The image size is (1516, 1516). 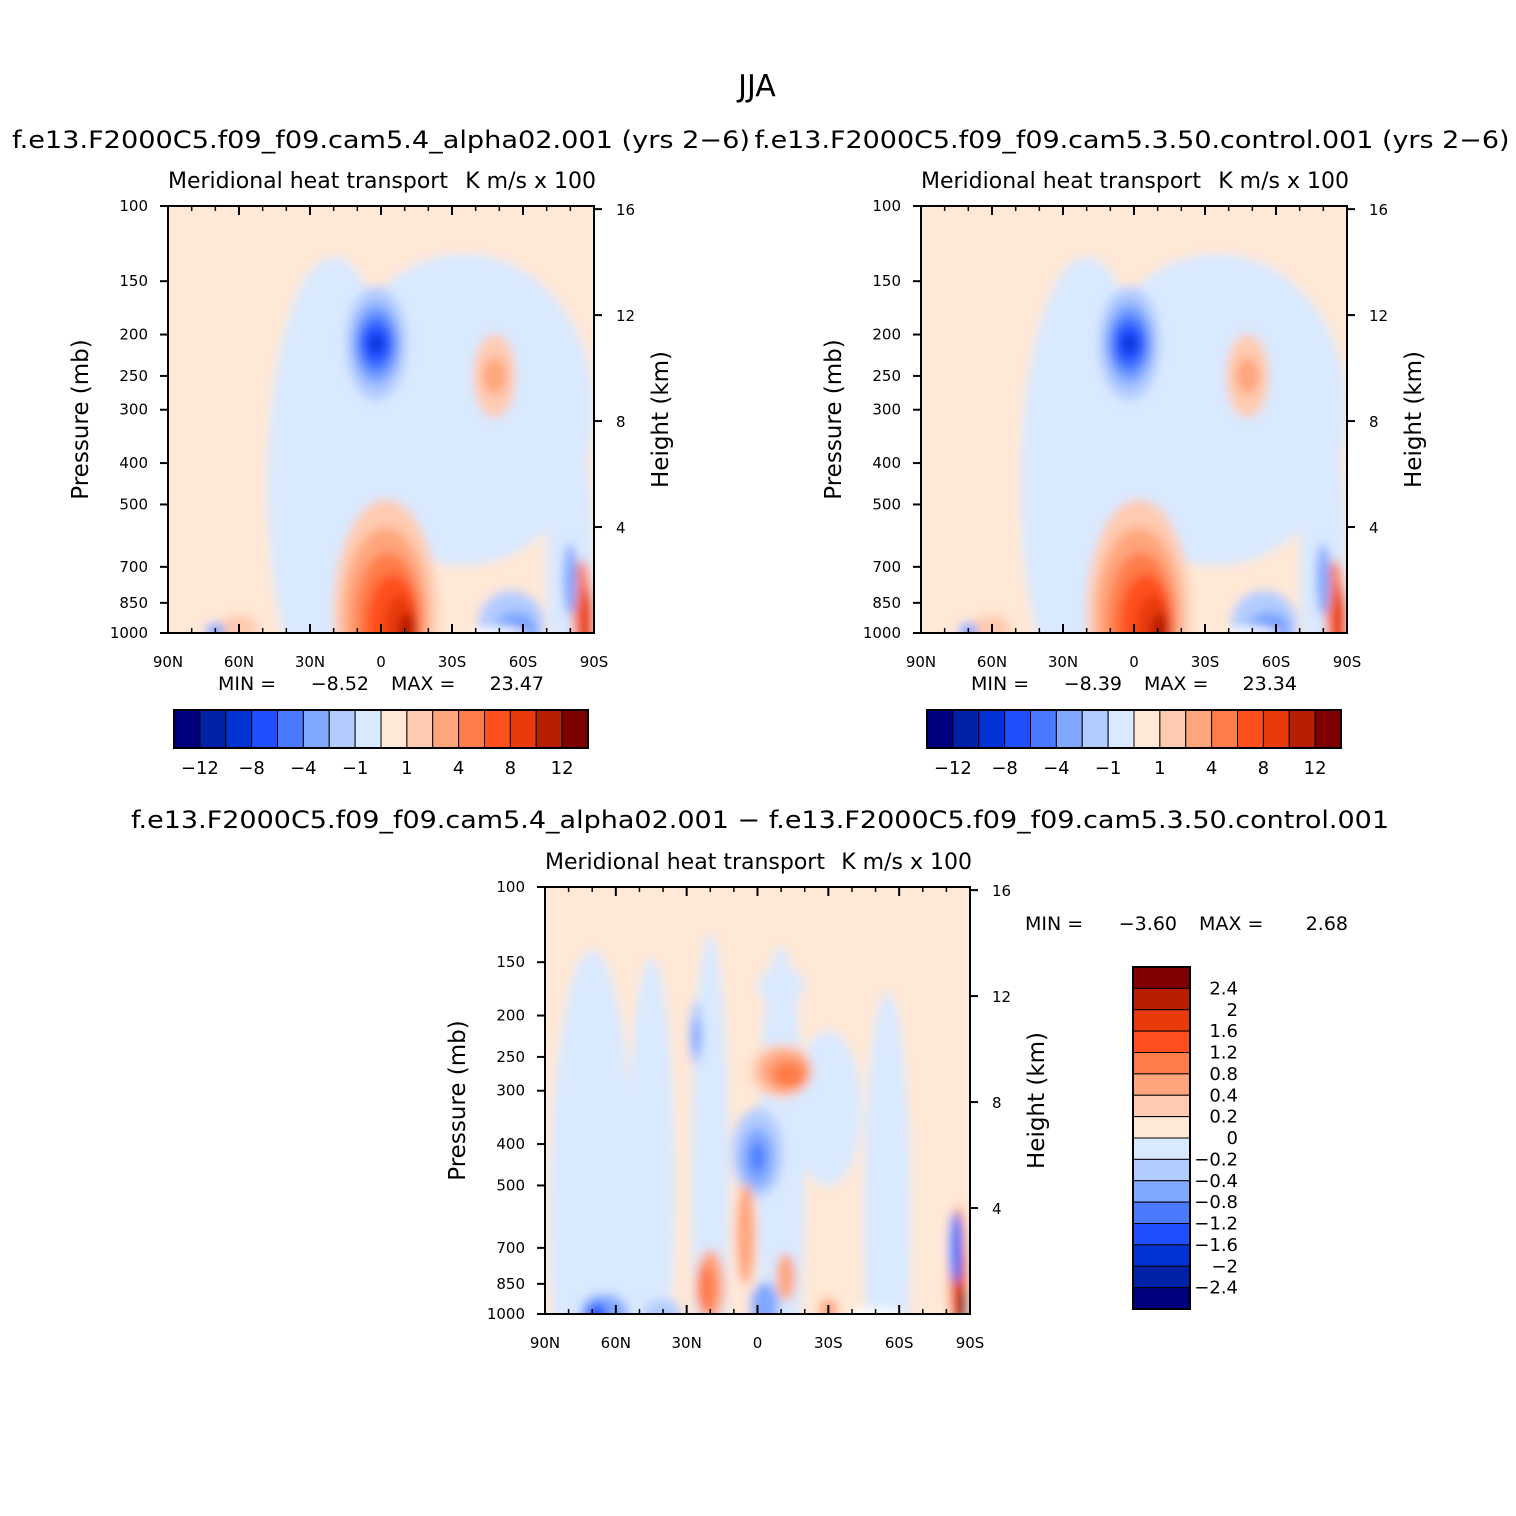 I want to click on colorbar-frame, so click(x=381, y=729).